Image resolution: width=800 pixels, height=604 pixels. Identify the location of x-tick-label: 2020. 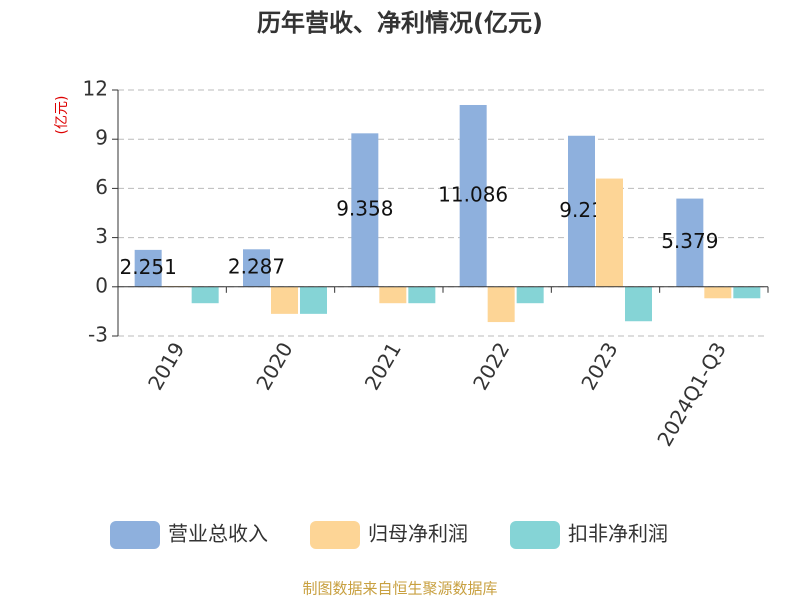
(274, 366).